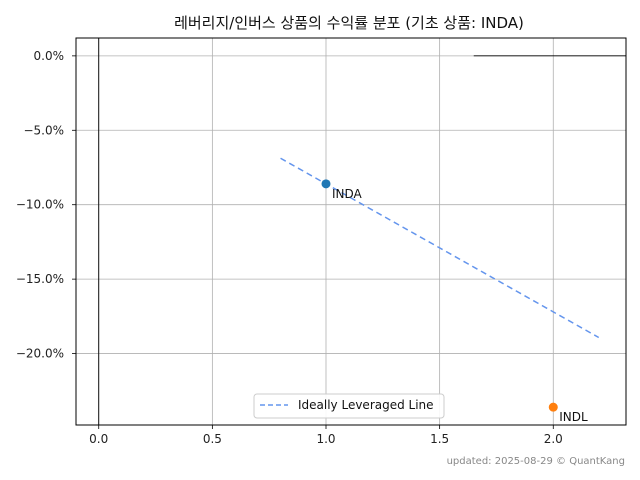 This screenshot has height=480, width=640. What do you see at coordinates (40, 279) in the screenshot?
I see `y-tick-label: −15.0%` at bounding box center [40, 279].